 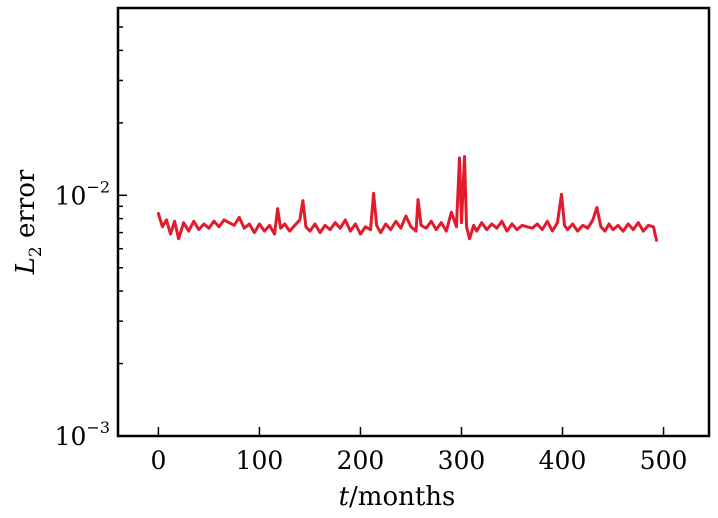 I want to click on x-tick-label: 500, so click(x=664, y=460).